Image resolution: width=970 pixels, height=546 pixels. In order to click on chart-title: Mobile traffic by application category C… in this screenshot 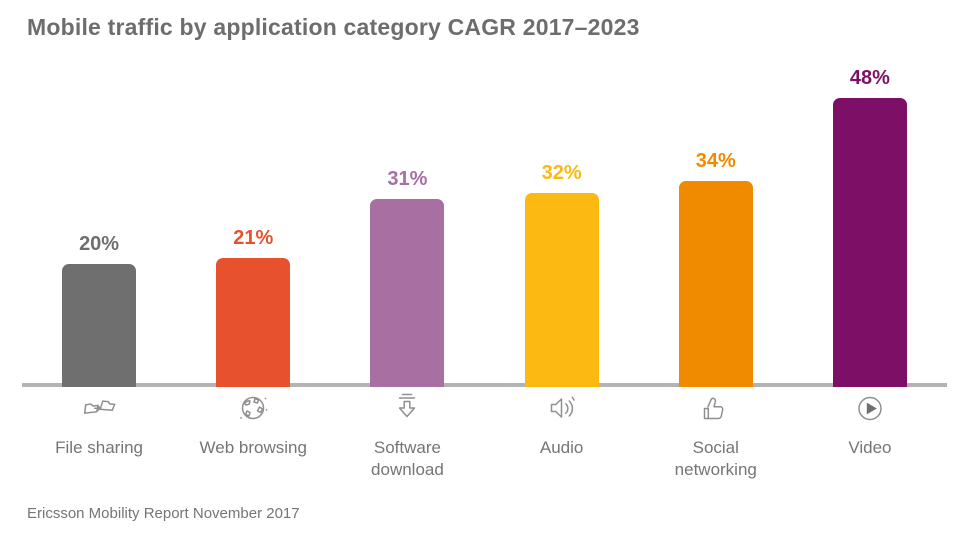, I will do `click(333, 27)`.